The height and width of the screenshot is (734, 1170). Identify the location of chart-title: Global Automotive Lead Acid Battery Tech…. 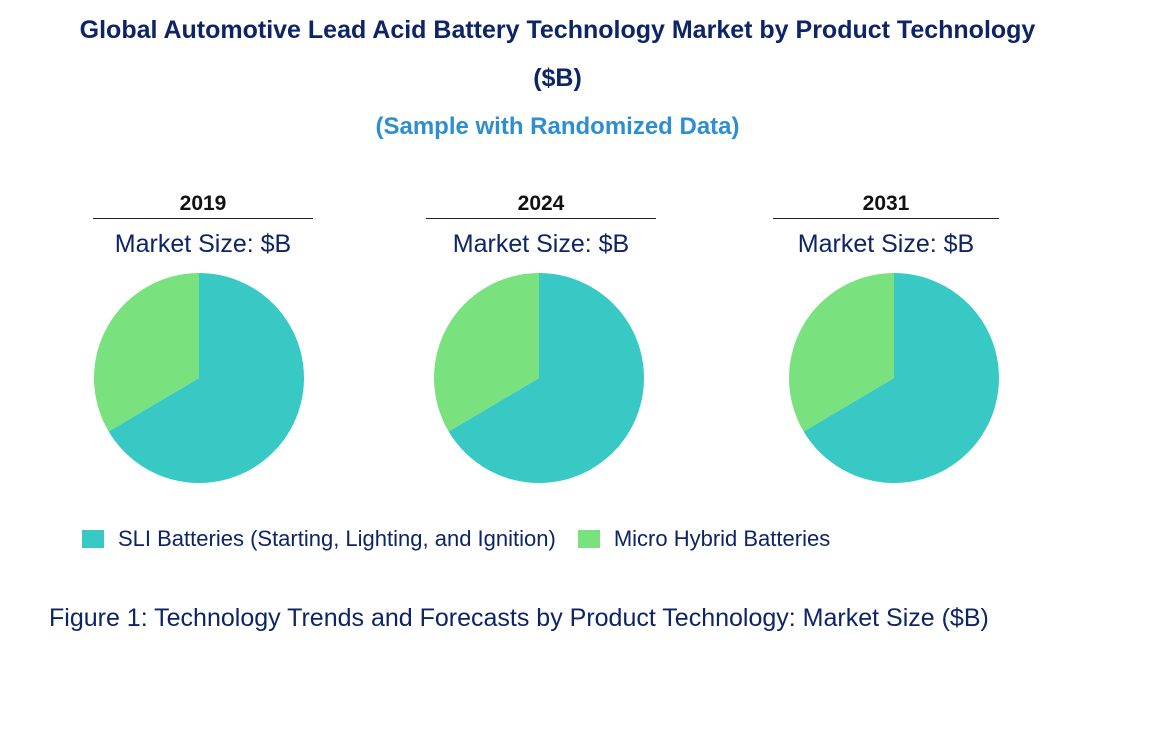
(557, 30).